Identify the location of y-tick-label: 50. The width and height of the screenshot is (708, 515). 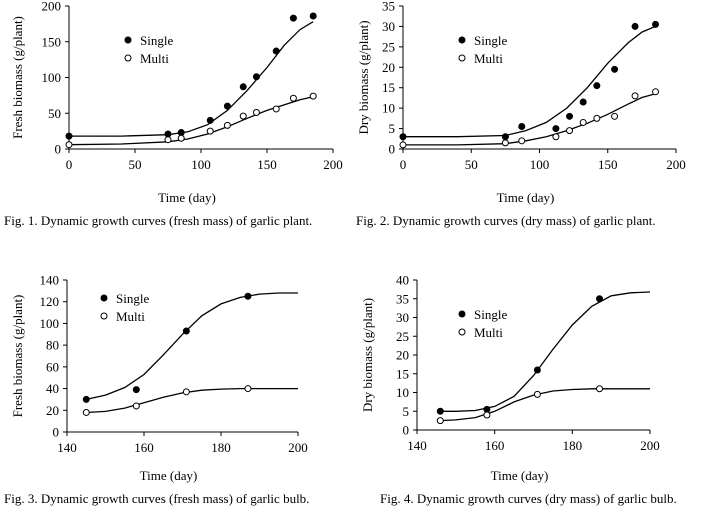
(54, 113).